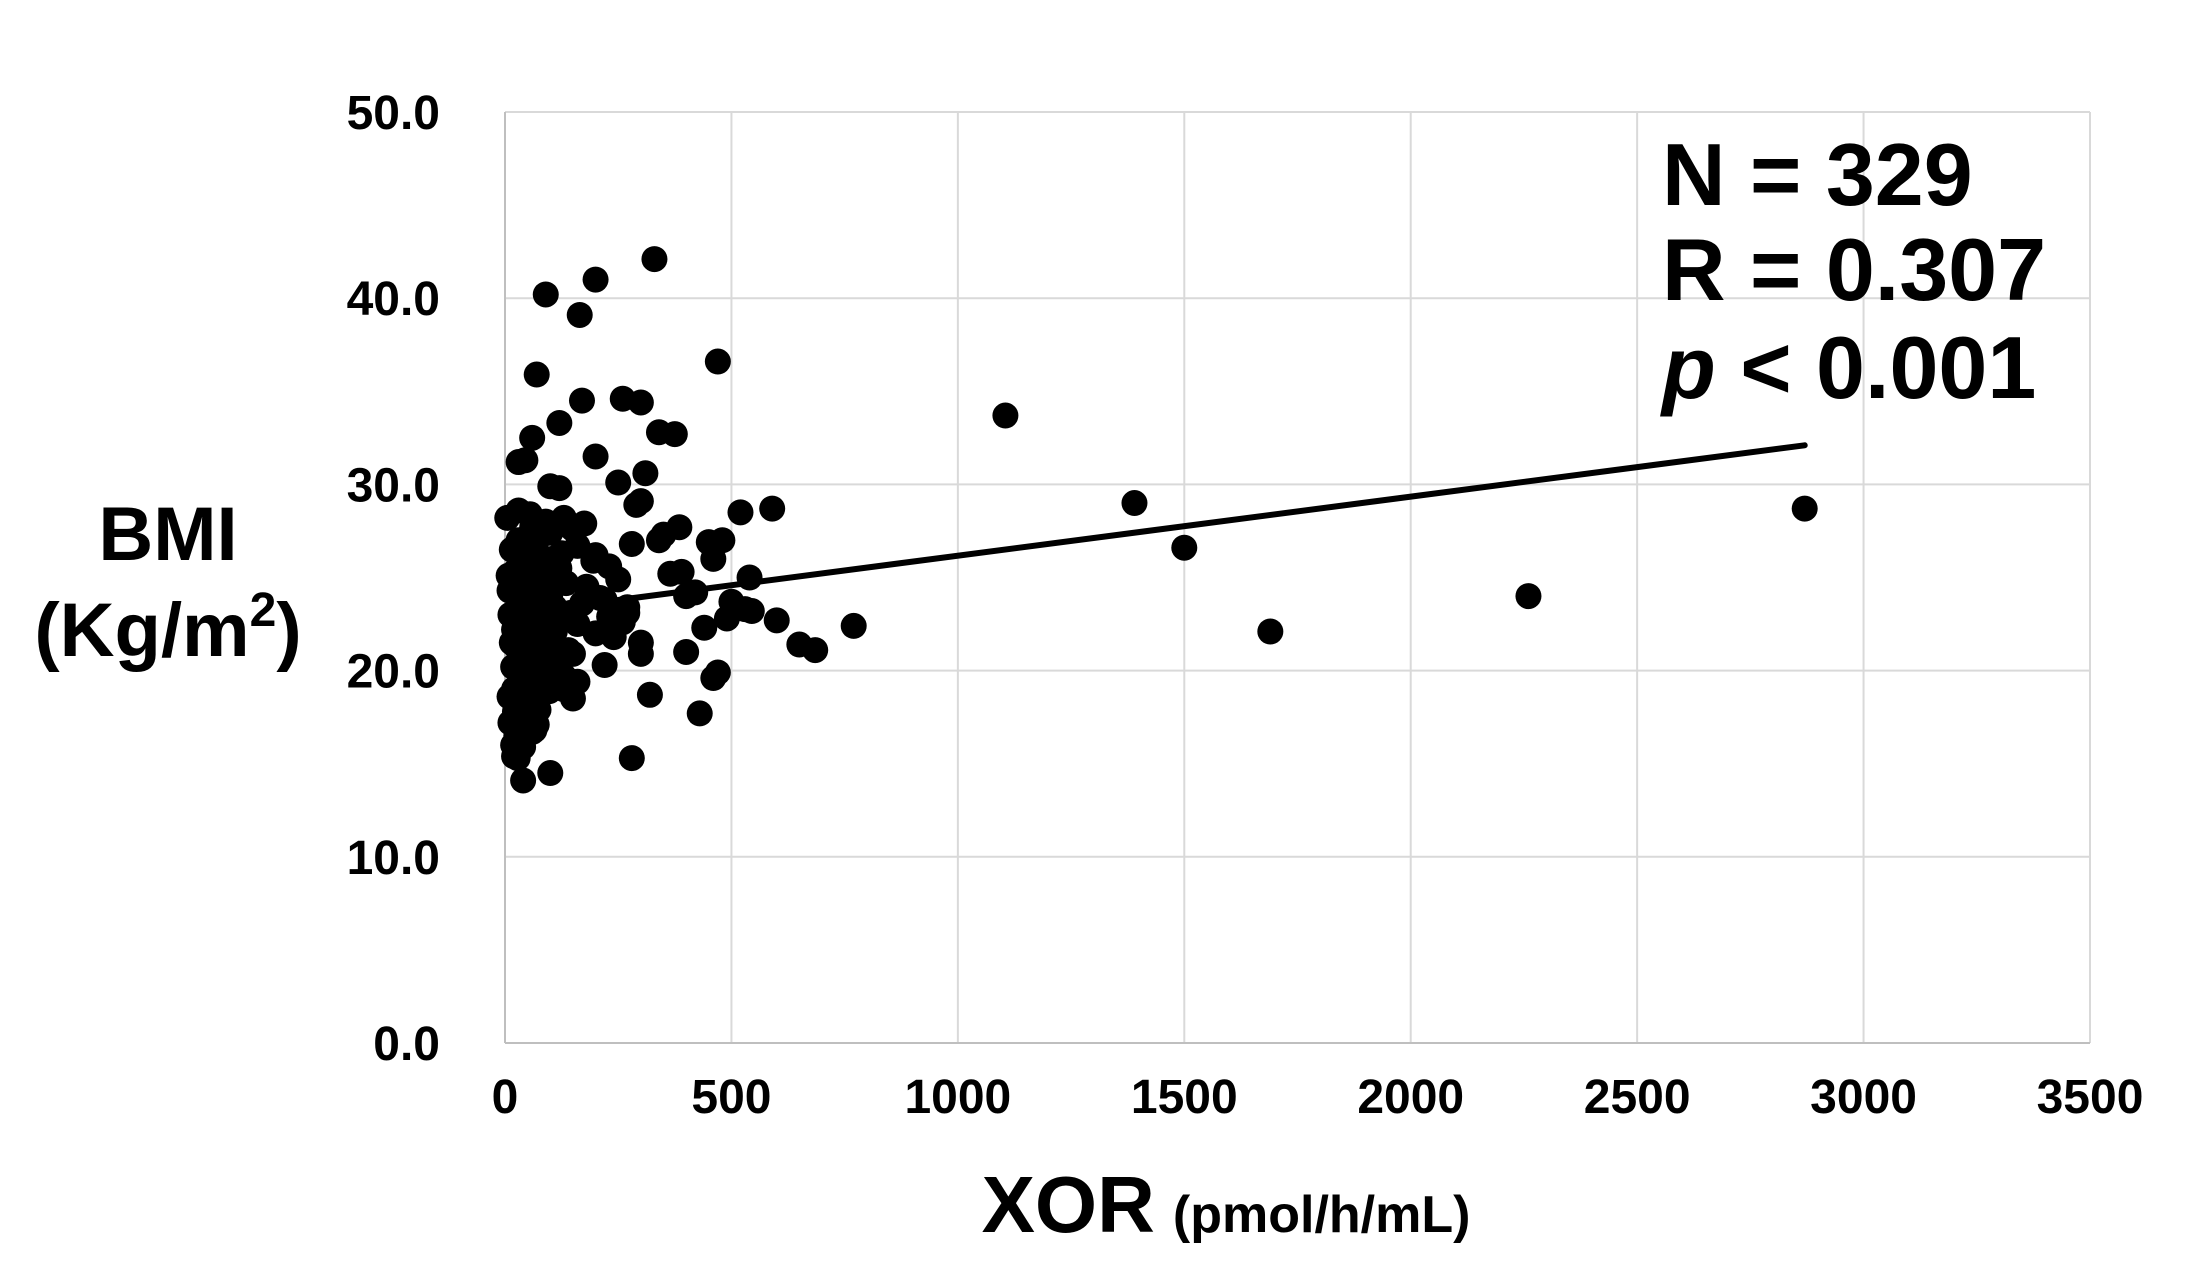  What do you see at coordinates (406, 1044) in the screenshot?
I see `y-tick-label: 0.0` at bounding box center [406, 1044].